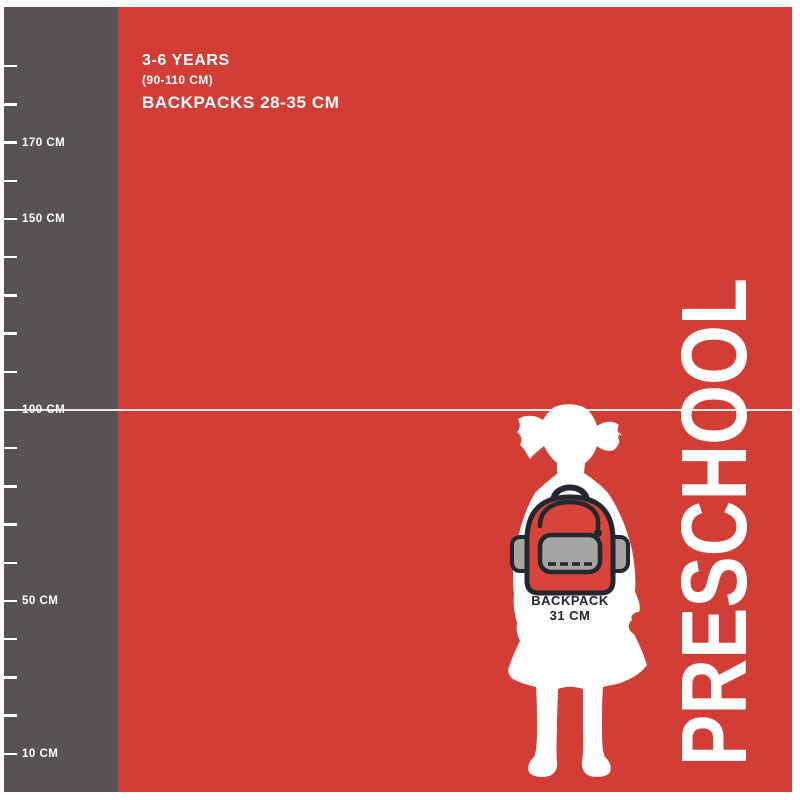 The width and height of the screenshot is (800, 800). I want to click on header-block: 3-6 YEARS (90-110 CM) BACKPACKS 28-35 CM, so click(241, 82).